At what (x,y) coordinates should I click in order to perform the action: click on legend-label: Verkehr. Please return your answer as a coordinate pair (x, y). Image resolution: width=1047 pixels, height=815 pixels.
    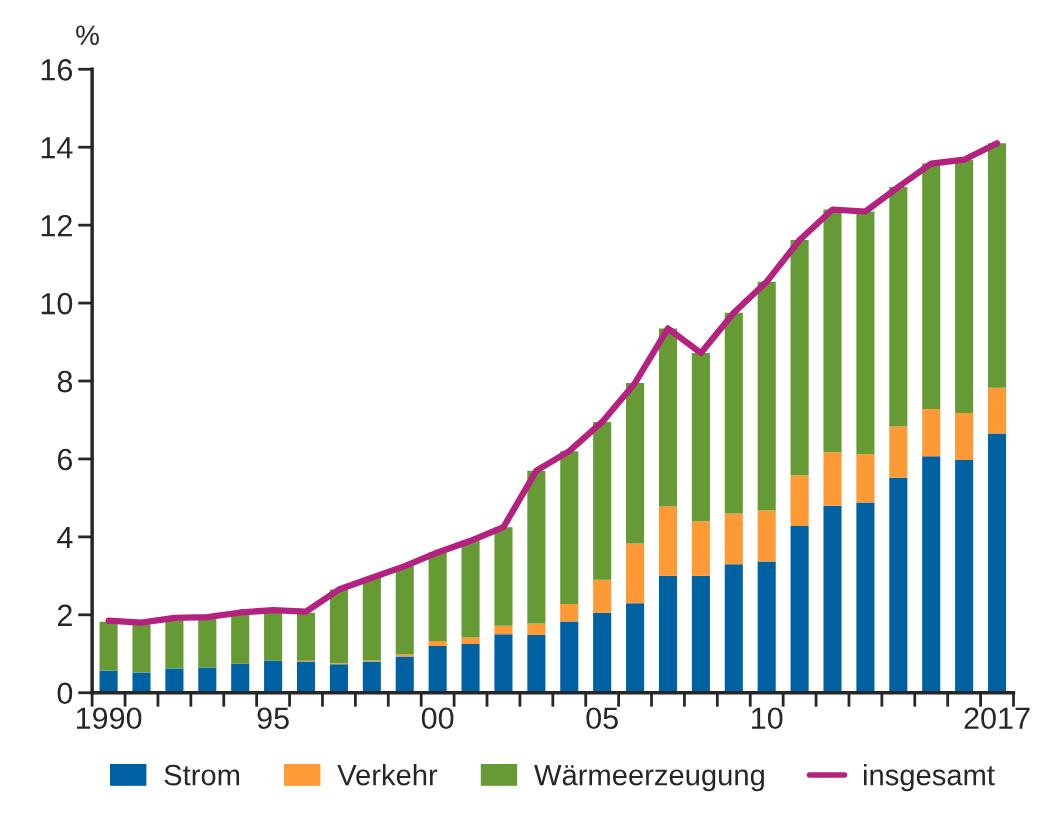
    Looking at the image, I should click on (387, 775).